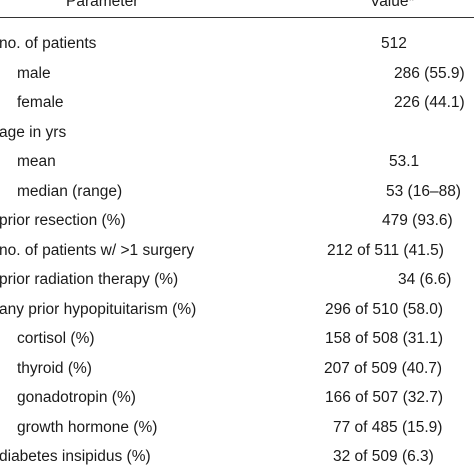  What do you see at coordinates (98, 309) in the screenshot?
I see `row-label: any prior hypopituitarism (%)` at bounding box center [98, 309].